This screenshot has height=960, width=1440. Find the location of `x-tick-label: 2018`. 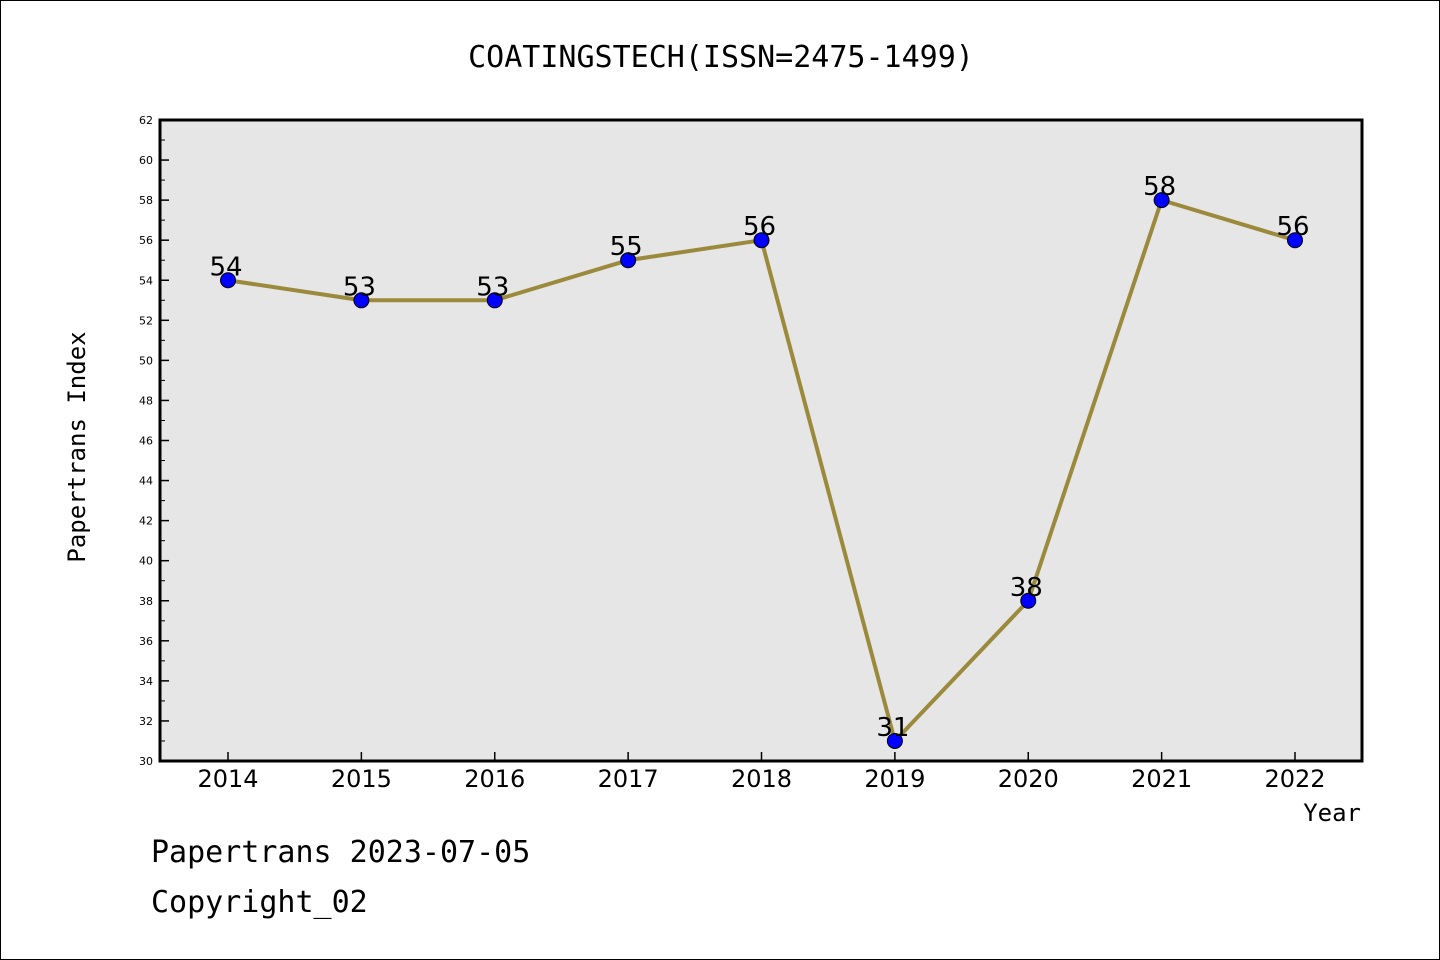

x-tick-label: 2018 is located at coordinates (761, 779).